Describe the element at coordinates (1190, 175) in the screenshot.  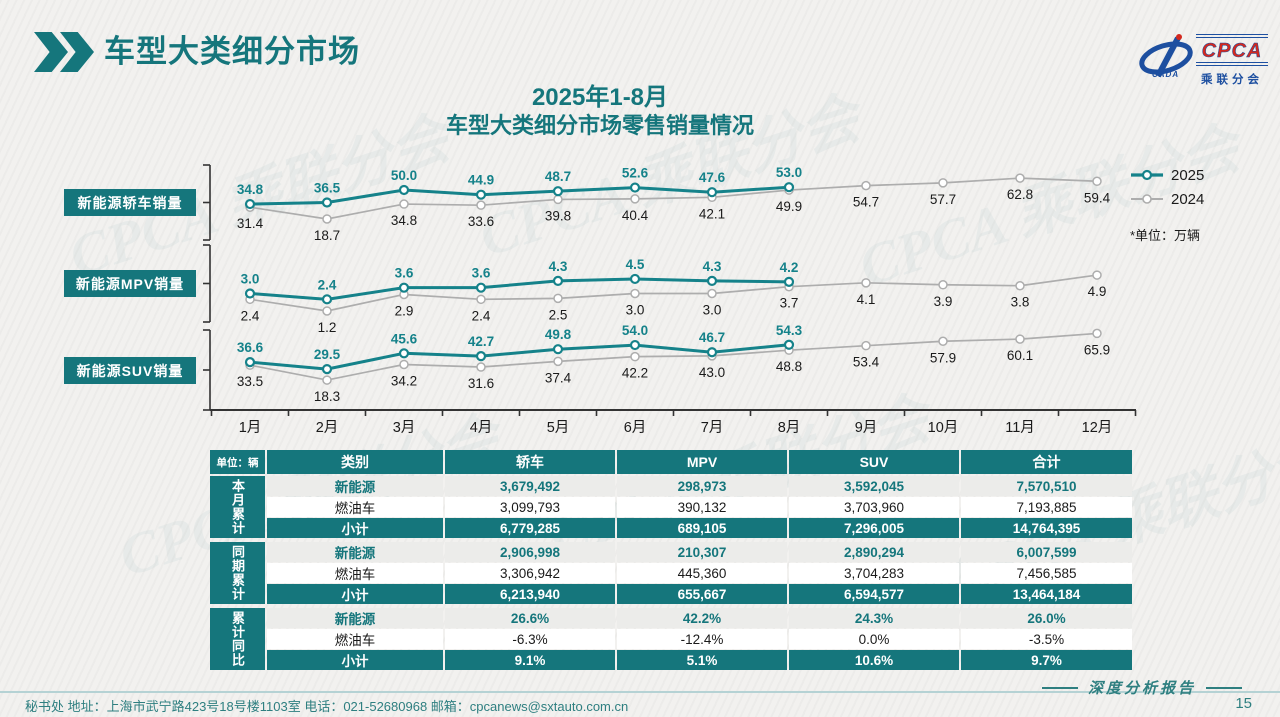
I see `legend-item-2025: 2025` at that location.